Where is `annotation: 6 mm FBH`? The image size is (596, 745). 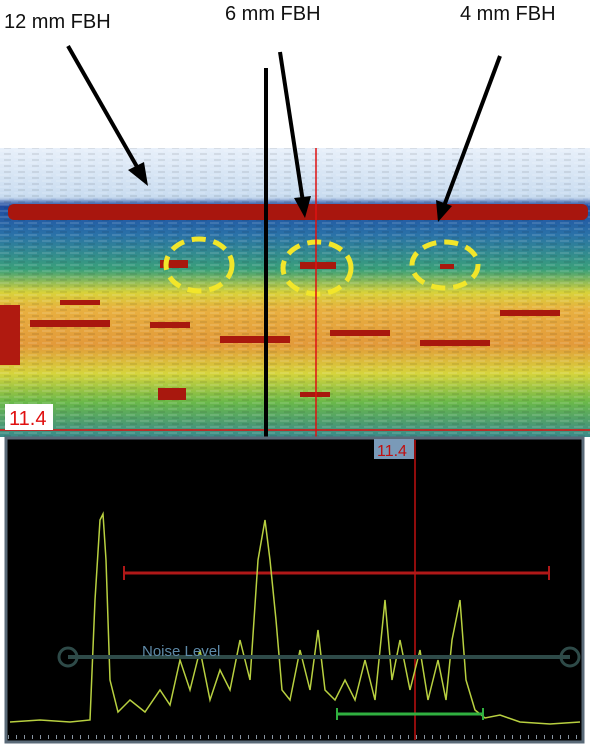 annotation: 6 mm FBH is located at coordinates (273, 14).